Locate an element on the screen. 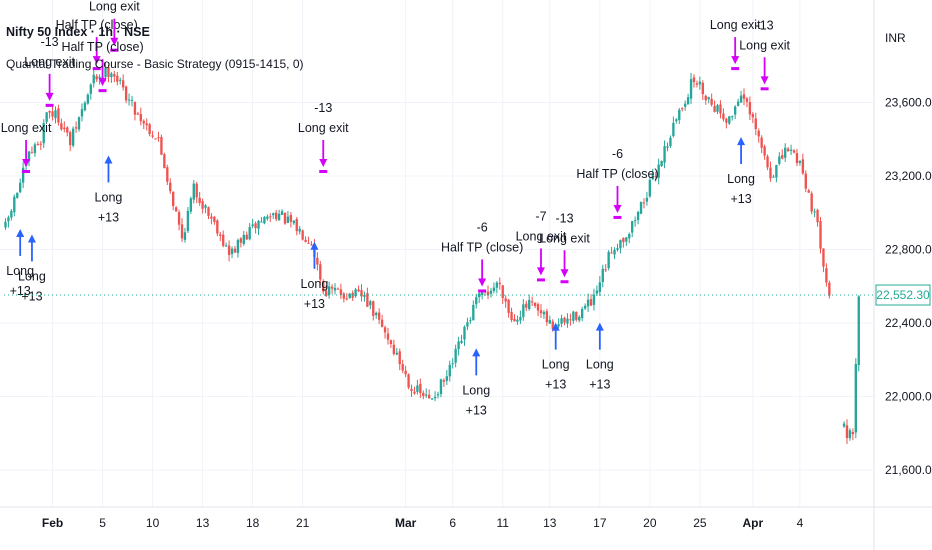 Image resolution: width=932 pixels, height=550 pixels. symbol-title: Nifty 50 Index · 1h · NSE is located at coordinates (78, 32).